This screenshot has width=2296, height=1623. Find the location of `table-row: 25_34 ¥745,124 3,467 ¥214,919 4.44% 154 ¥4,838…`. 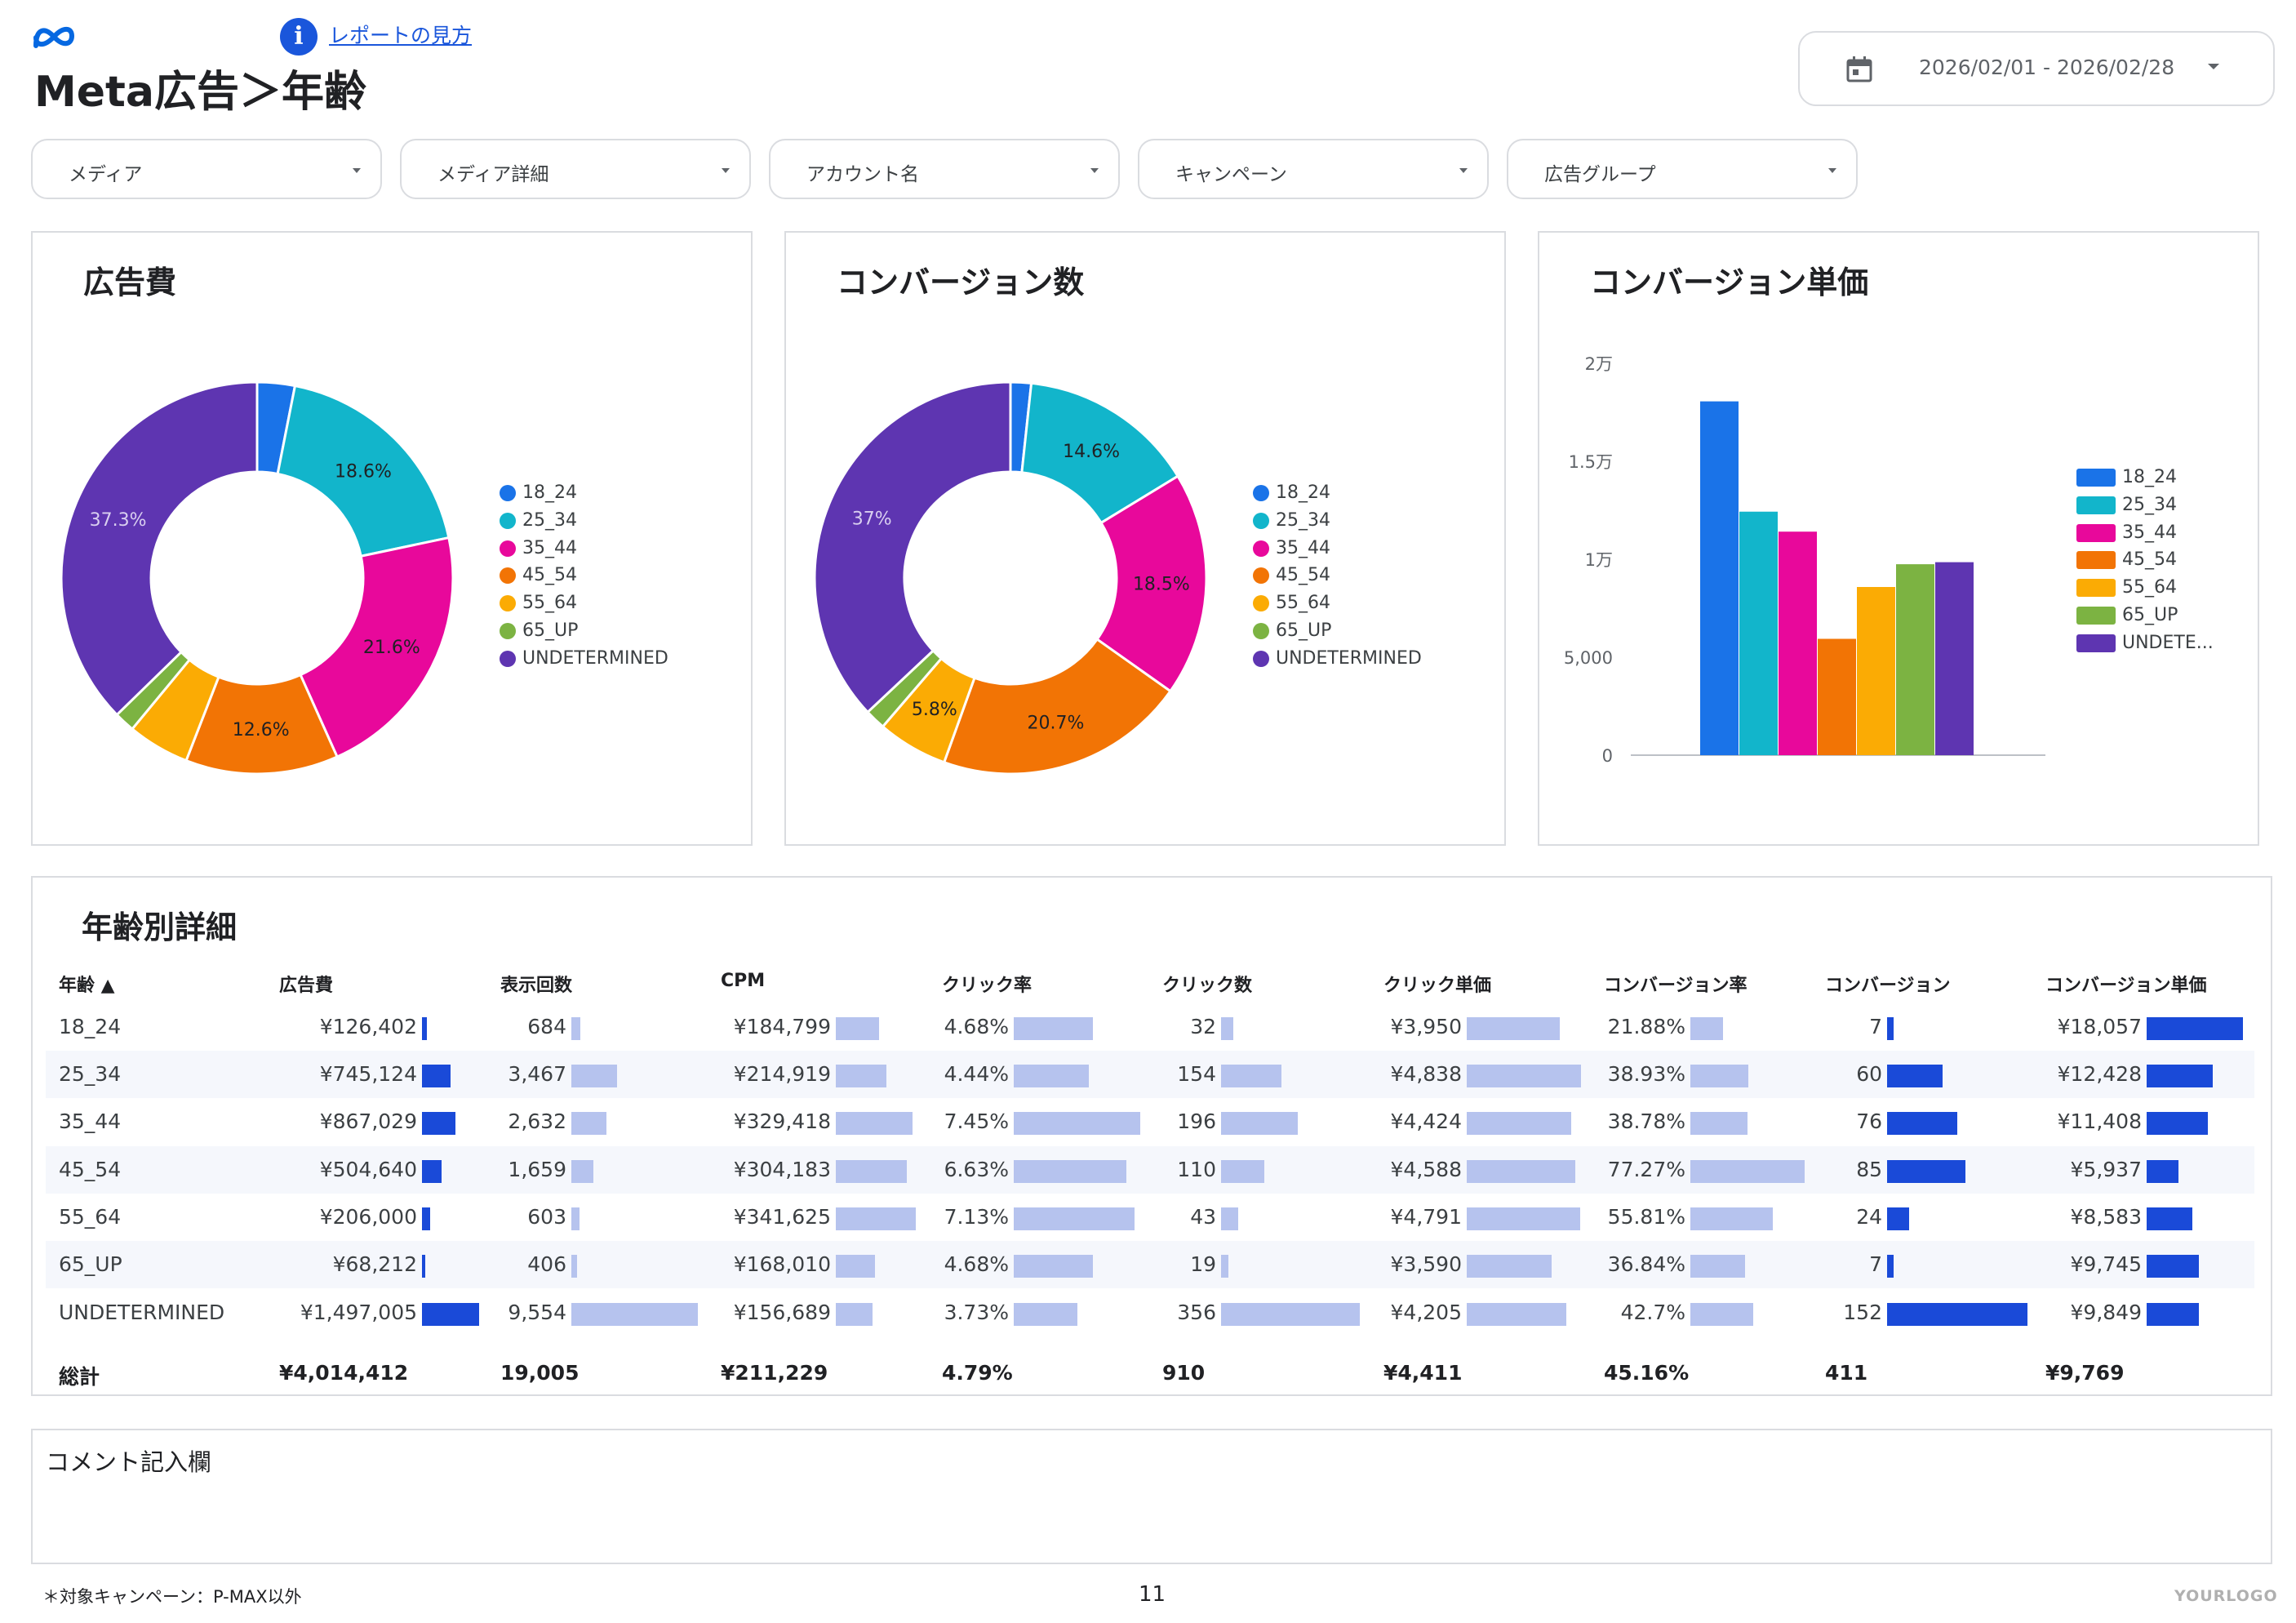

table-row: 25_34 ¥745,124 3,467 ¥214,919 4.44% 154 ¥4,838… is located at coordinates (1150, 1074).